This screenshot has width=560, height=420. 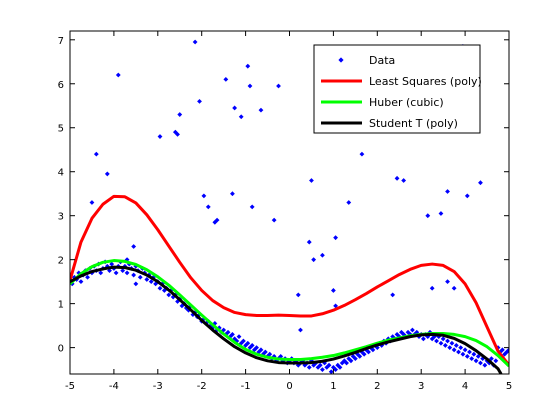 What do you see at coordinates (158, 386) in the screenshot?
I see `x-tick-label: -3` at bounding box center [158, 386].